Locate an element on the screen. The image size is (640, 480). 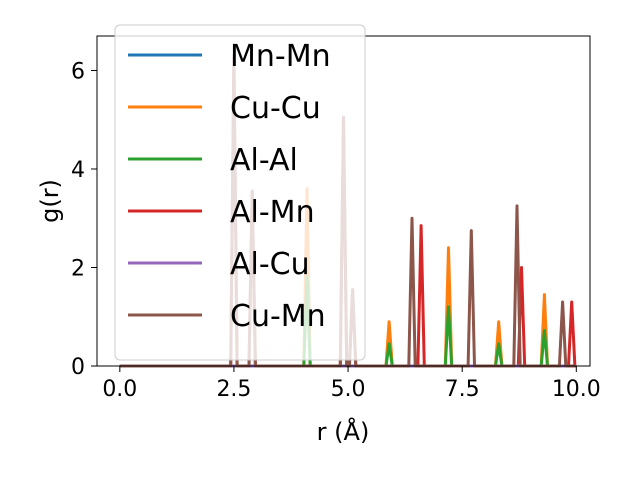
y-tick-label: 2 is located at coordinates (78, 268).